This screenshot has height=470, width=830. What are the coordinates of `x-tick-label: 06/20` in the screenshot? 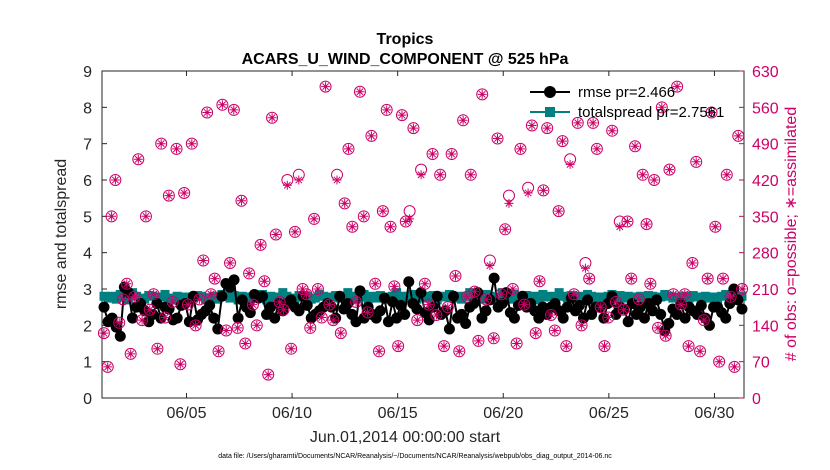 It's located at (503, 413).